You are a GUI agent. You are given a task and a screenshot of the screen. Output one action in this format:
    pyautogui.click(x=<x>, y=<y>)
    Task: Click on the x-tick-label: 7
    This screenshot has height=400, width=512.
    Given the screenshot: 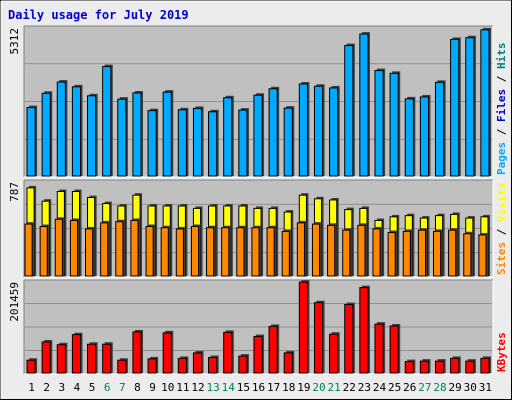 What is the action you would take?
    pyautogui.click(x=122, y=387)
    